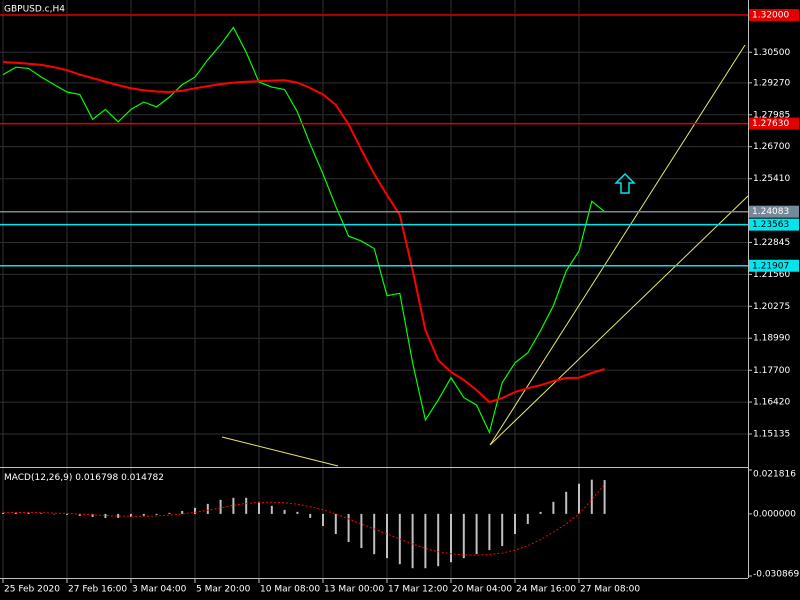  Describe the element at coordinates (771, 83) in the screenshot. I see `y-tick-label: 1.29270` at that location.